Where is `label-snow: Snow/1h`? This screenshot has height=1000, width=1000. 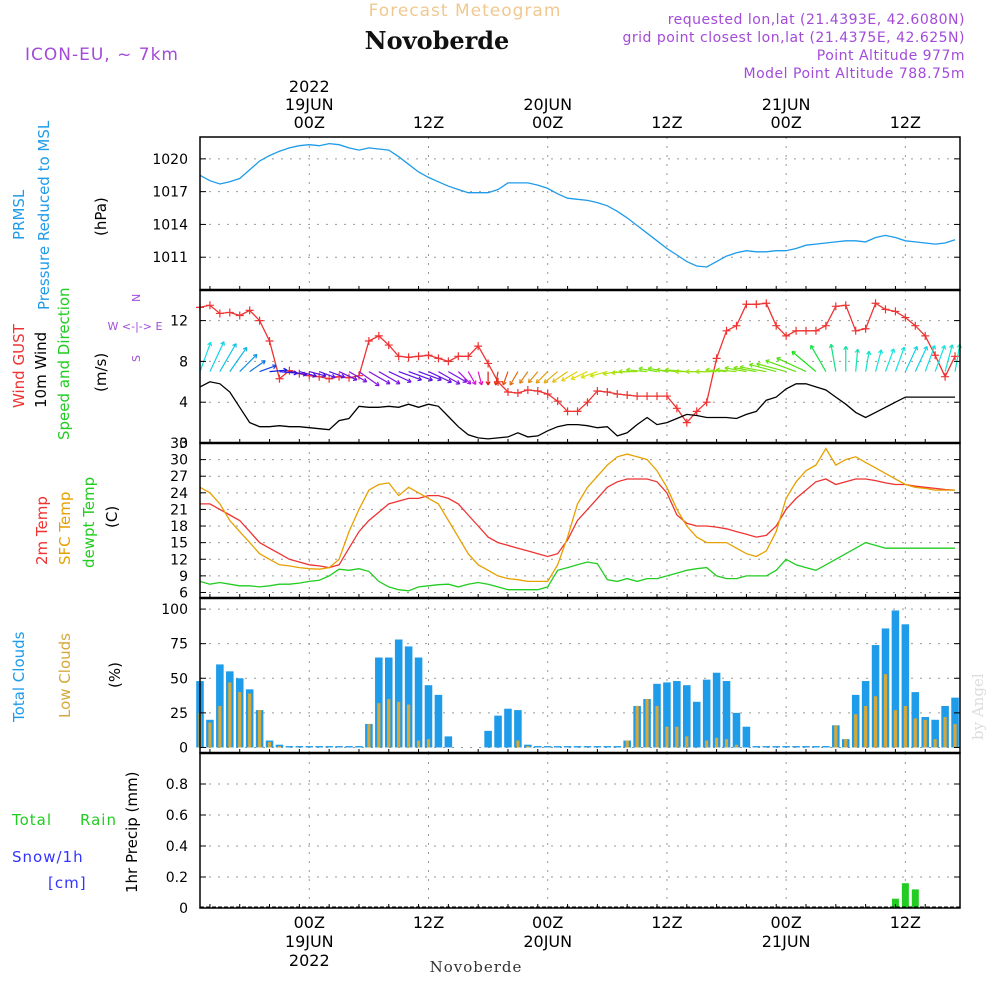
label-snow: Snow/1h is located at coordinates (48, 857).